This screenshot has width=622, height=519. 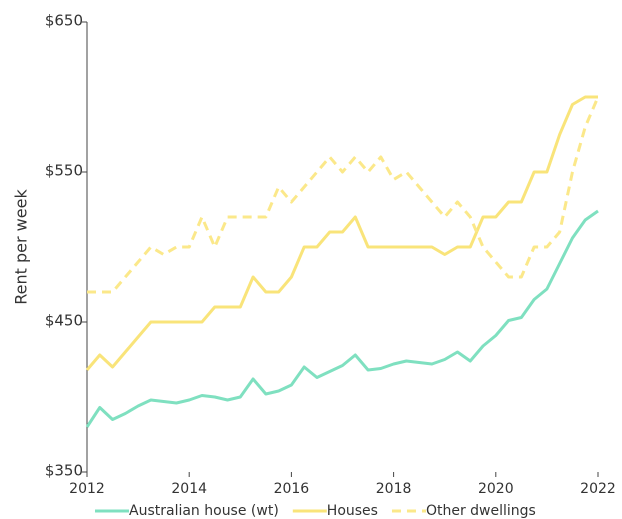 What do you see at coordinates (204, 511) in the screenshot?
I see `legend-label: Australian house (wt)` at bounding box center [204, 511].